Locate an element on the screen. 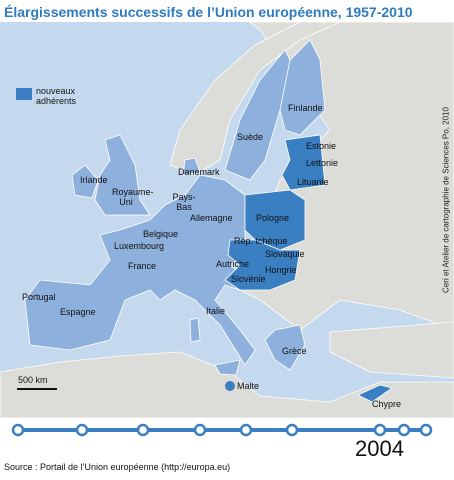  baltics is located at coordinates (303, 162).